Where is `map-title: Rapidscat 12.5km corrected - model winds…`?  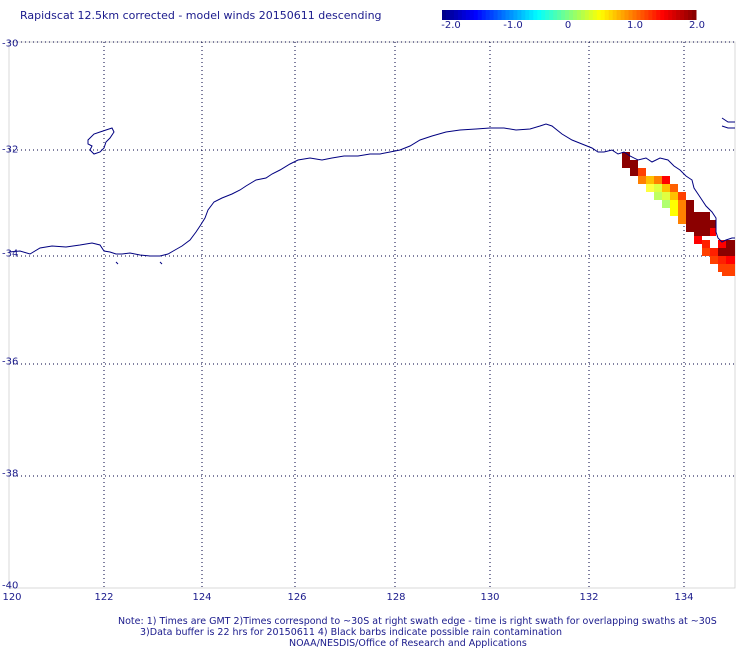 map-title: Rapidscat 12.5km corrected - model winds… is located at coordinates (201, 15).